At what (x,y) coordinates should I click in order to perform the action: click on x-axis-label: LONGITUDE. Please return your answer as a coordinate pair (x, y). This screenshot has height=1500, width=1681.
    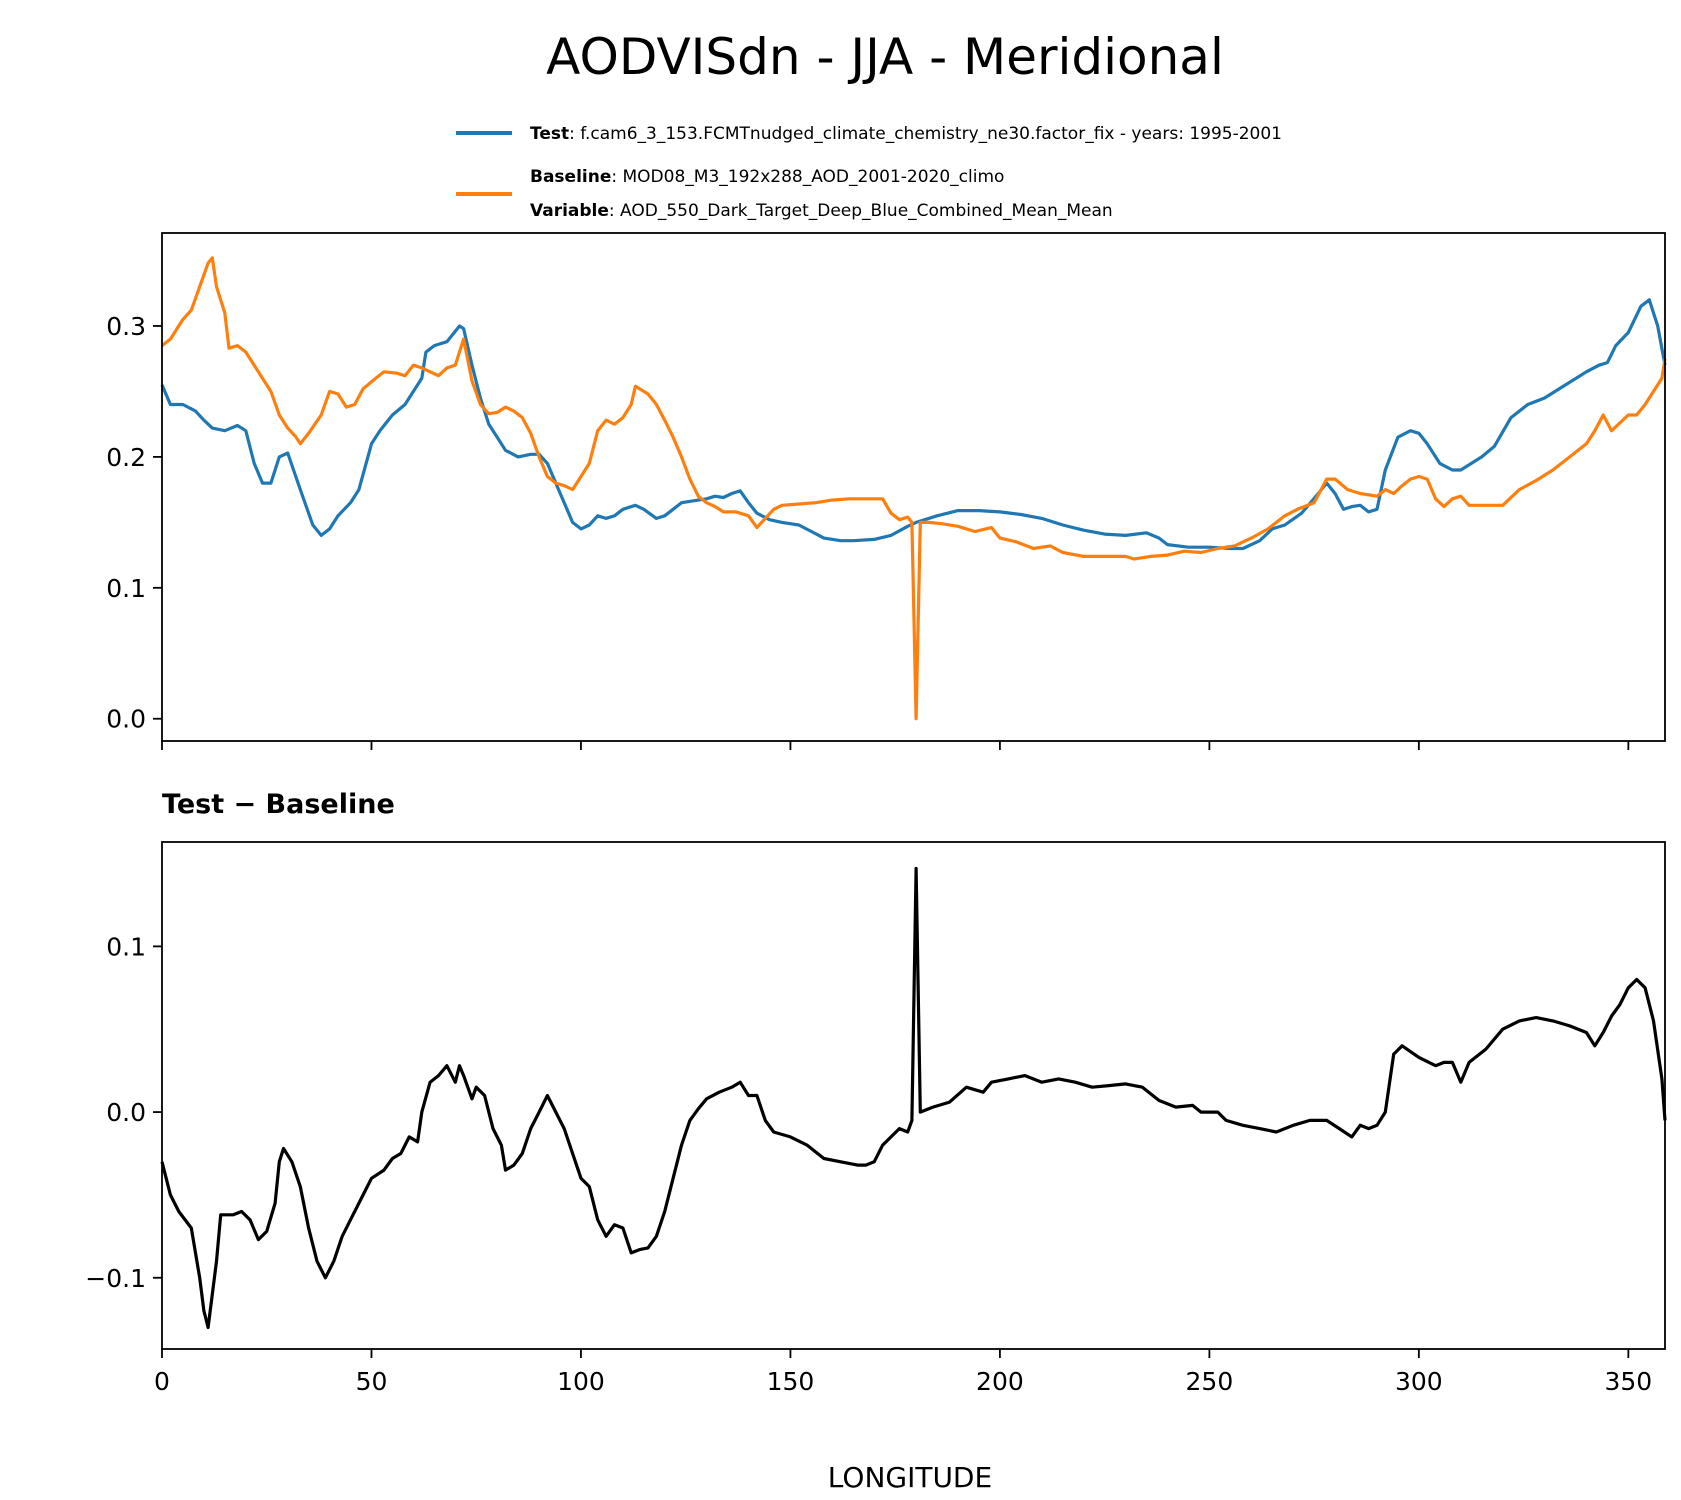
    Looking at the image, I should click on (910, 1477).